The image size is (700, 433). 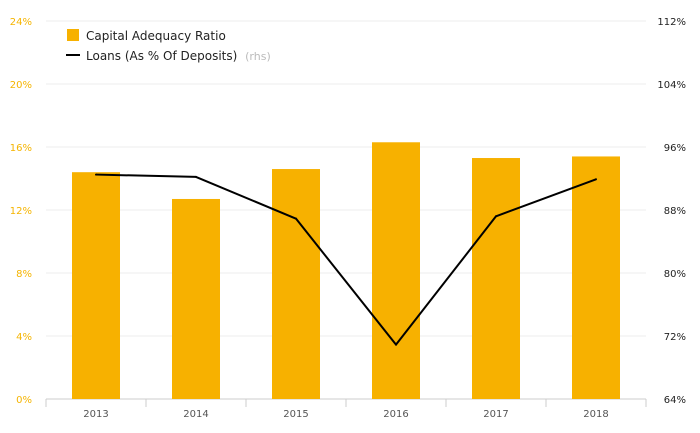 I want to click on x-tick-label: 2014, so click(x=195, y=414).